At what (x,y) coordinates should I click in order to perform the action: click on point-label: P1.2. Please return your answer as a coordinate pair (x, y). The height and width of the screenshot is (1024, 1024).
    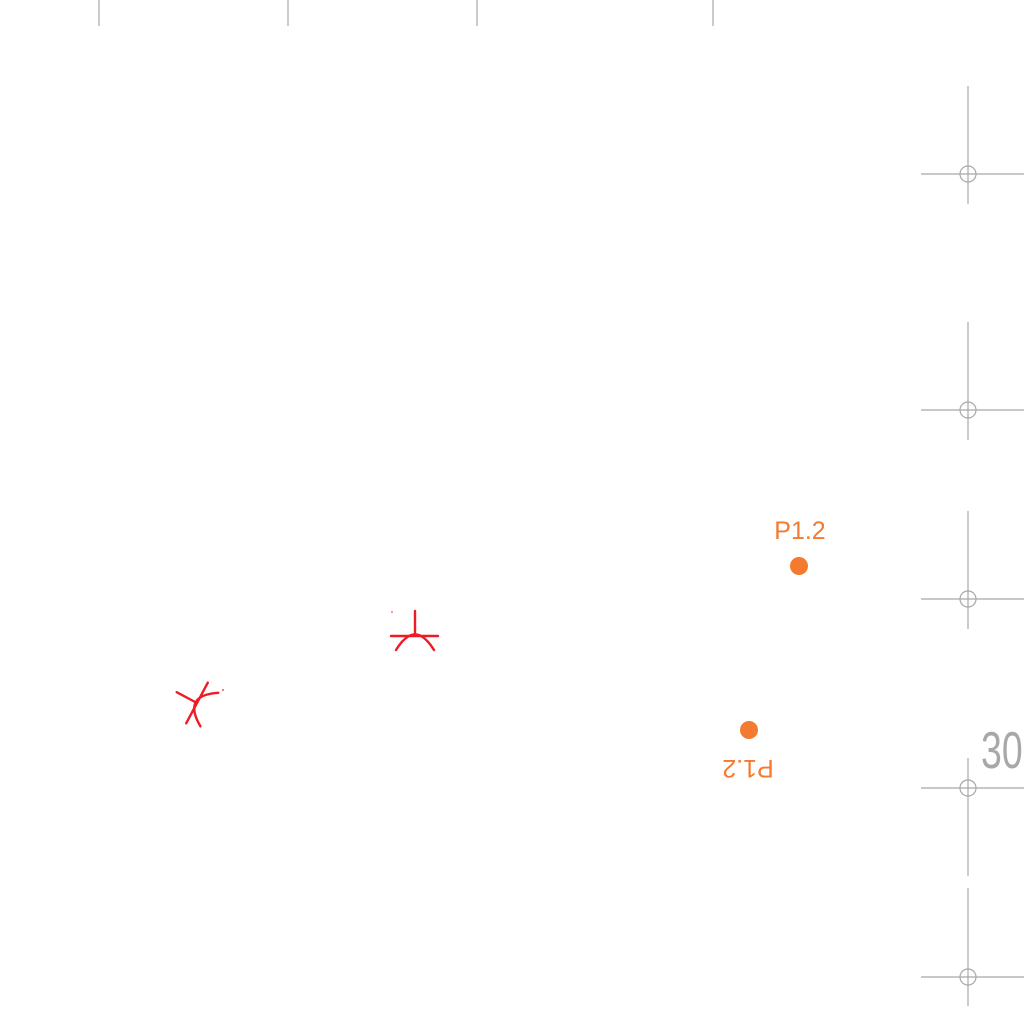
    Looking at the image, I should click on (799, 531).